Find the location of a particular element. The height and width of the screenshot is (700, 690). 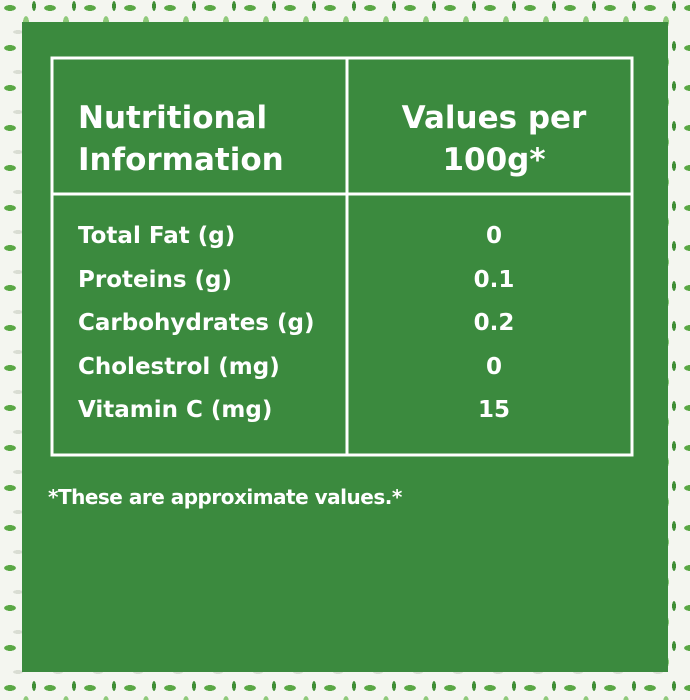

nutrient-value: 15 is located at coordinates (493, 410).